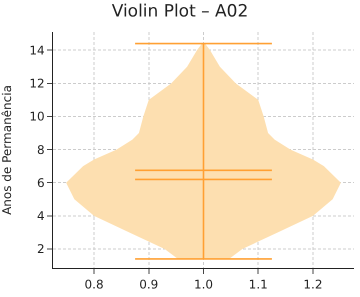 This screenshot has height=297, width=360. I want to click on y-tick-label: 14, so click(37, 50).